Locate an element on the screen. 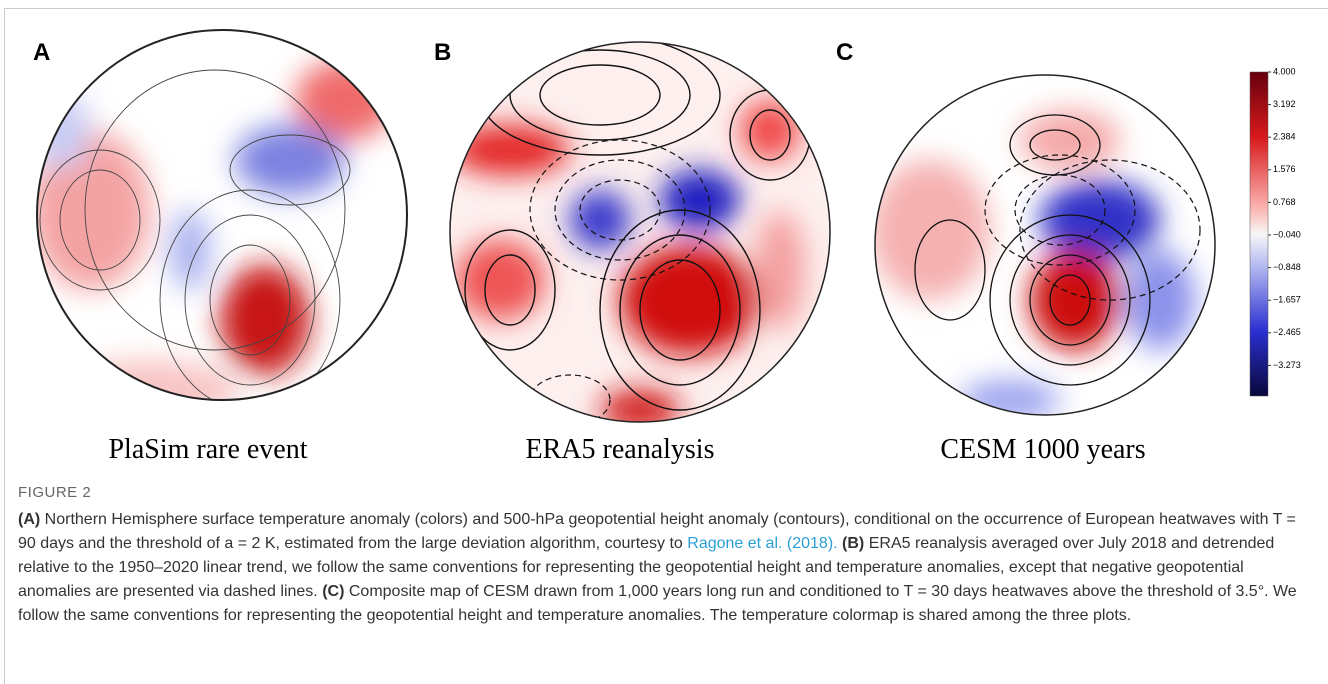 This screenshot has height=684, width=1328. colorbar-tick-label: −2.465 is located at coordinates (1287, 332).